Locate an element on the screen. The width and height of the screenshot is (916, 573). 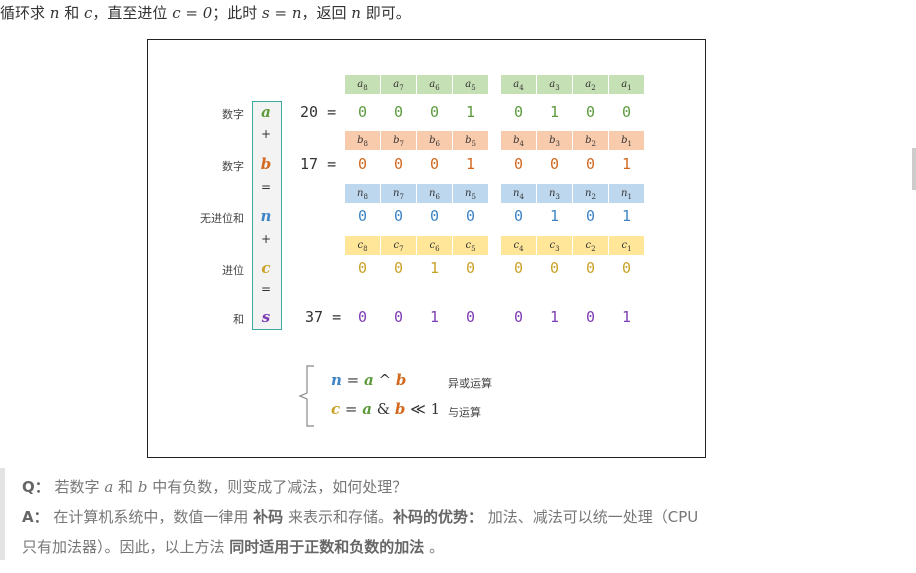
formula-note: 与运算 is located at coordinates (464, 412).